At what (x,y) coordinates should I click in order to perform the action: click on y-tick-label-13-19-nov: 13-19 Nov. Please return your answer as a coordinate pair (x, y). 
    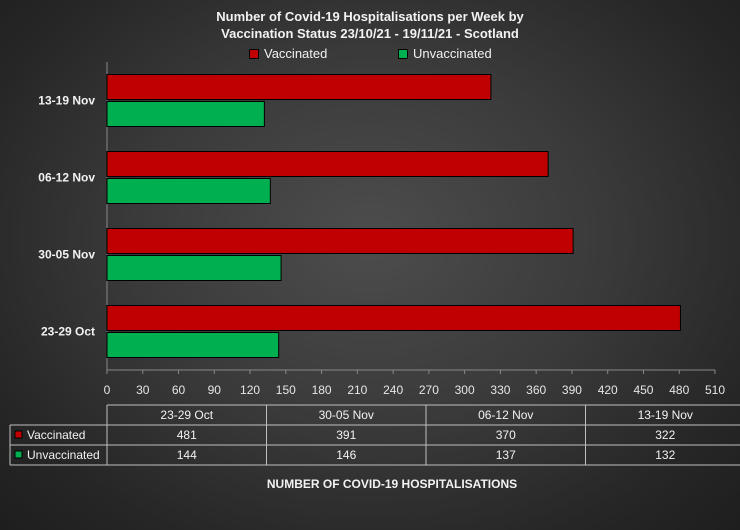
    Looking at the image, I should click on (66, 101).